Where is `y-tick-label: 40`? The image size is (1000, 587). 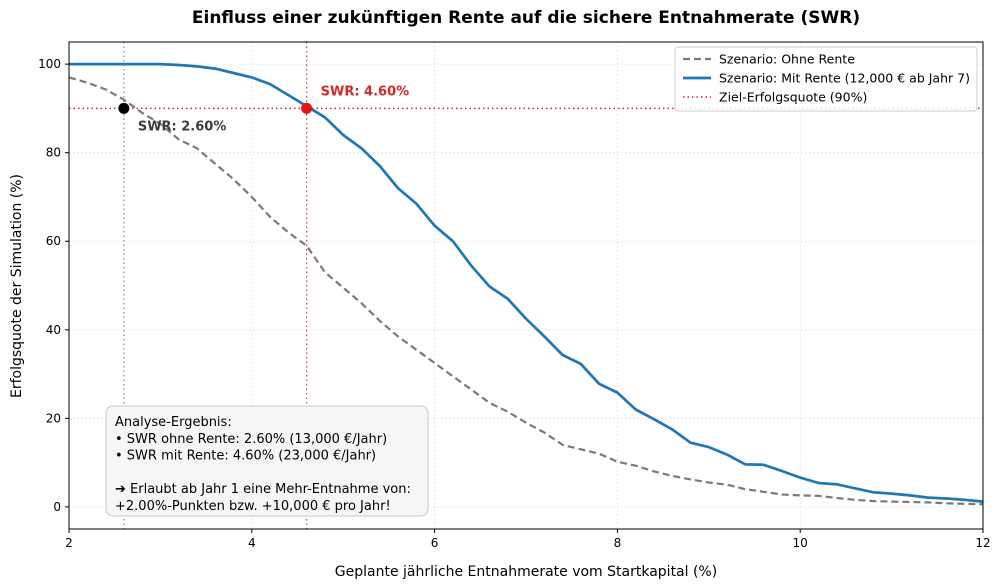
y-tick-label: 40 is located at coordinates (53, 330).